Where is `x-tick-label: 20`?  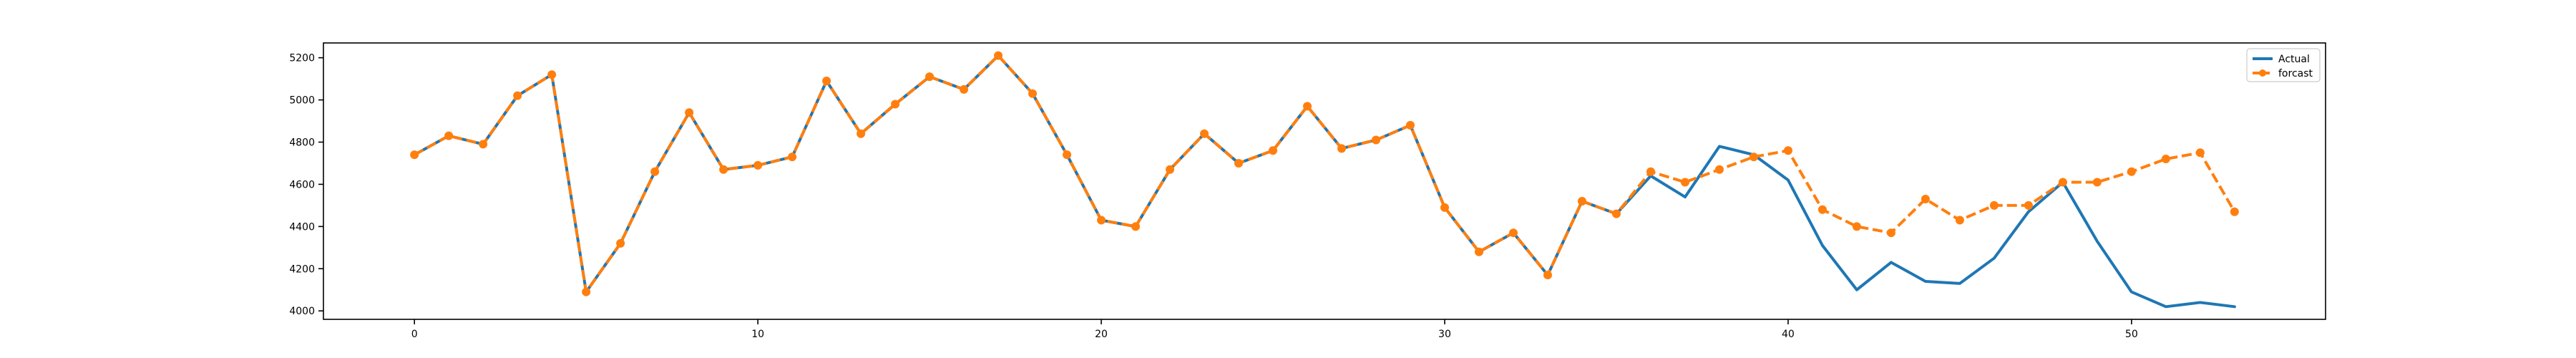
x-tick-label: 20 is located at coordinates (1101, 334).